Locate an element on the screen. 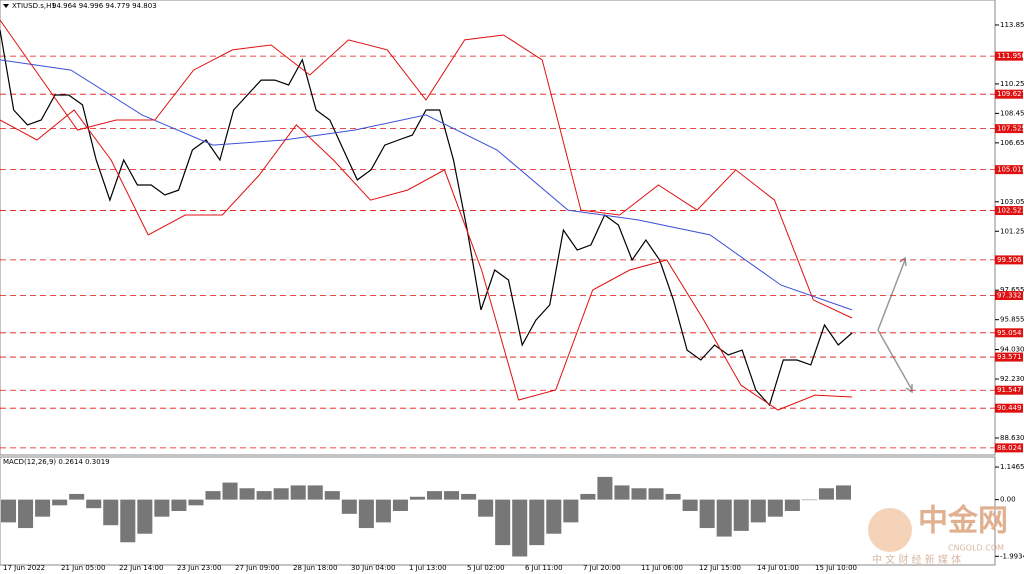 Image resolution: width=1024 pixels, height=574 pixels. y-tick-label: 88.630 is located at coordinates (1012, 438).